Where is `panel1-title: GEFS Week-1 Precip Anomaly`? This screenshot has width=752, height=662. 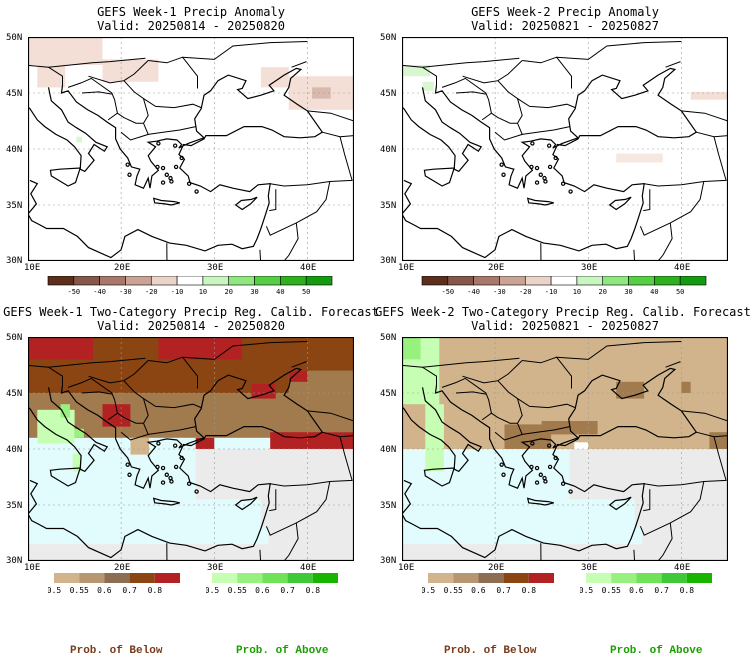 panel1-title: GEFS Week-1 Precip Anomaly is located at coordinates (191, 12).